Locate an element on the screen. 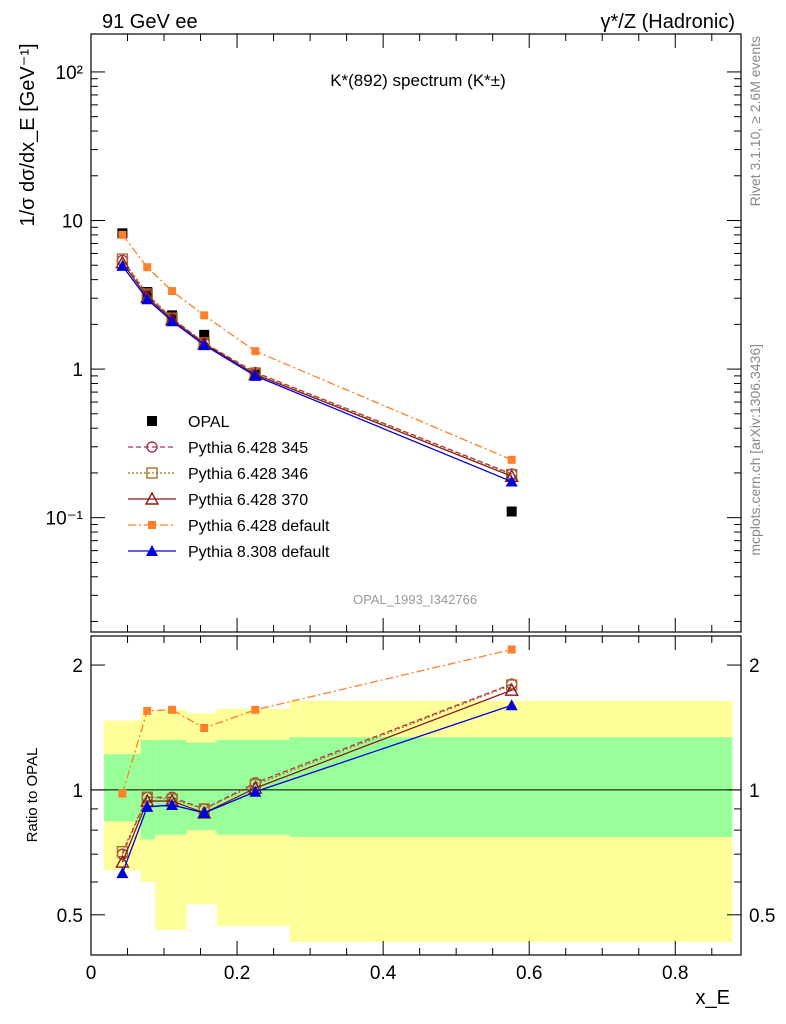  spectrum-pythia-6-428-370-line is located at coordinates (316, 369).